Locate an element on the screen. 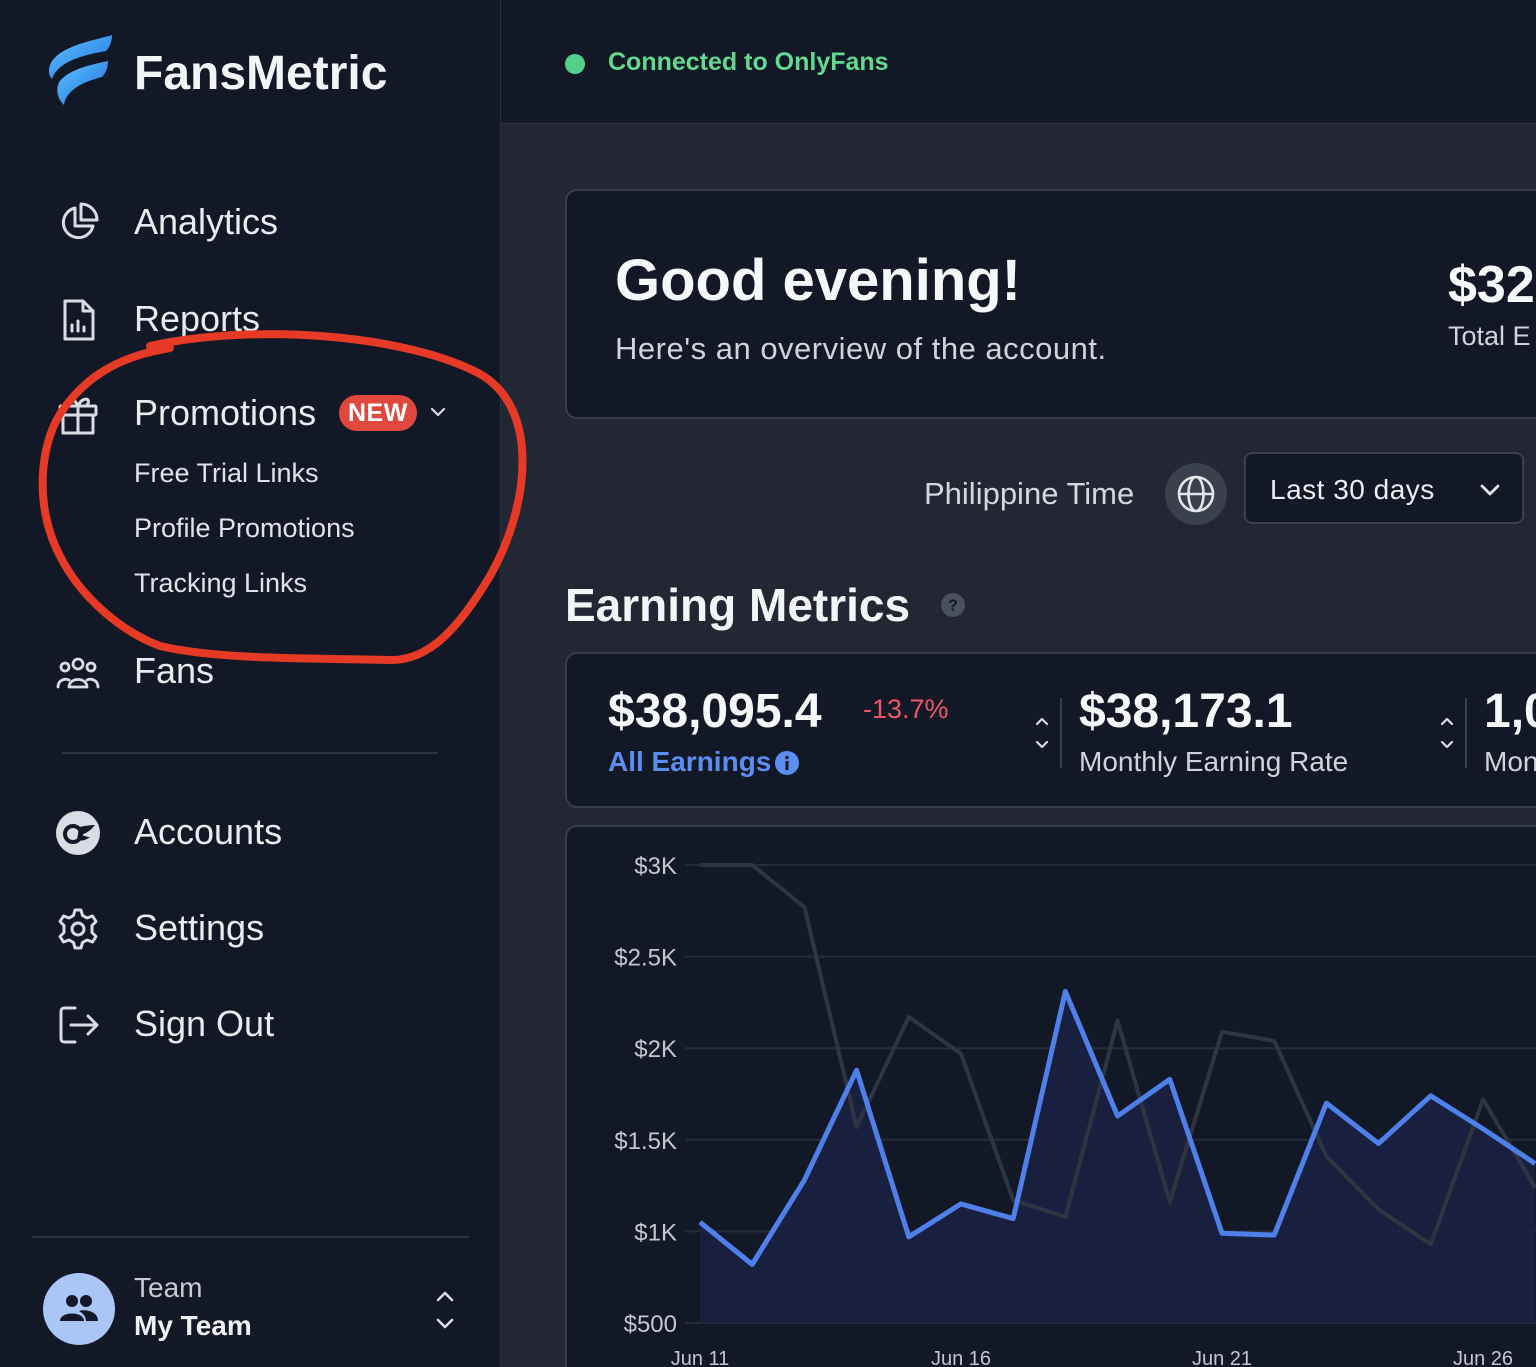 This screenshot has height=1367, width=1536. y-tick-label: $3K is located at coordinates (655, 866).